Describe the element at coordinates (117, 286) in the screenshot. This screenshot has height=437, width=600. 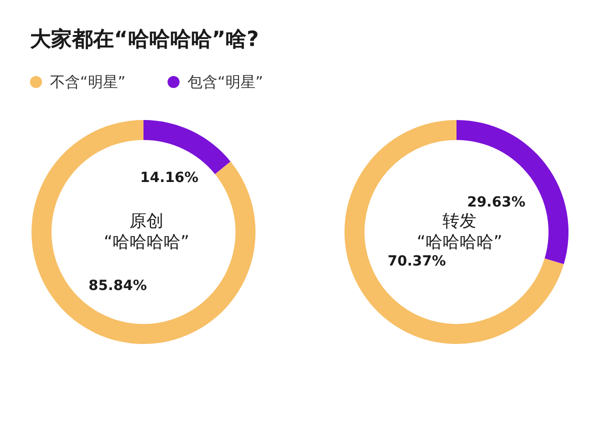
I see `data-label: 85.84%` at that location.